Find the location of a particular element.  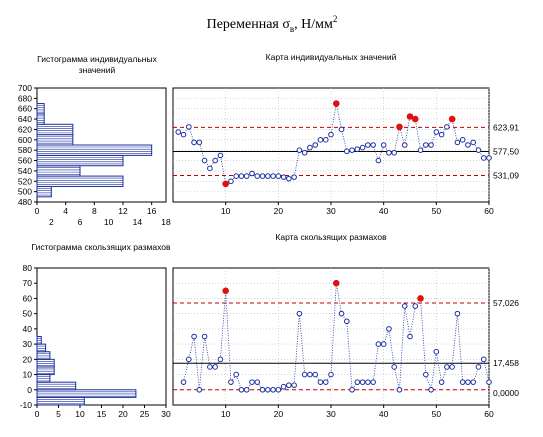

hist-moving-range-ytick-label: 70 is located at coordinates (28, 283).